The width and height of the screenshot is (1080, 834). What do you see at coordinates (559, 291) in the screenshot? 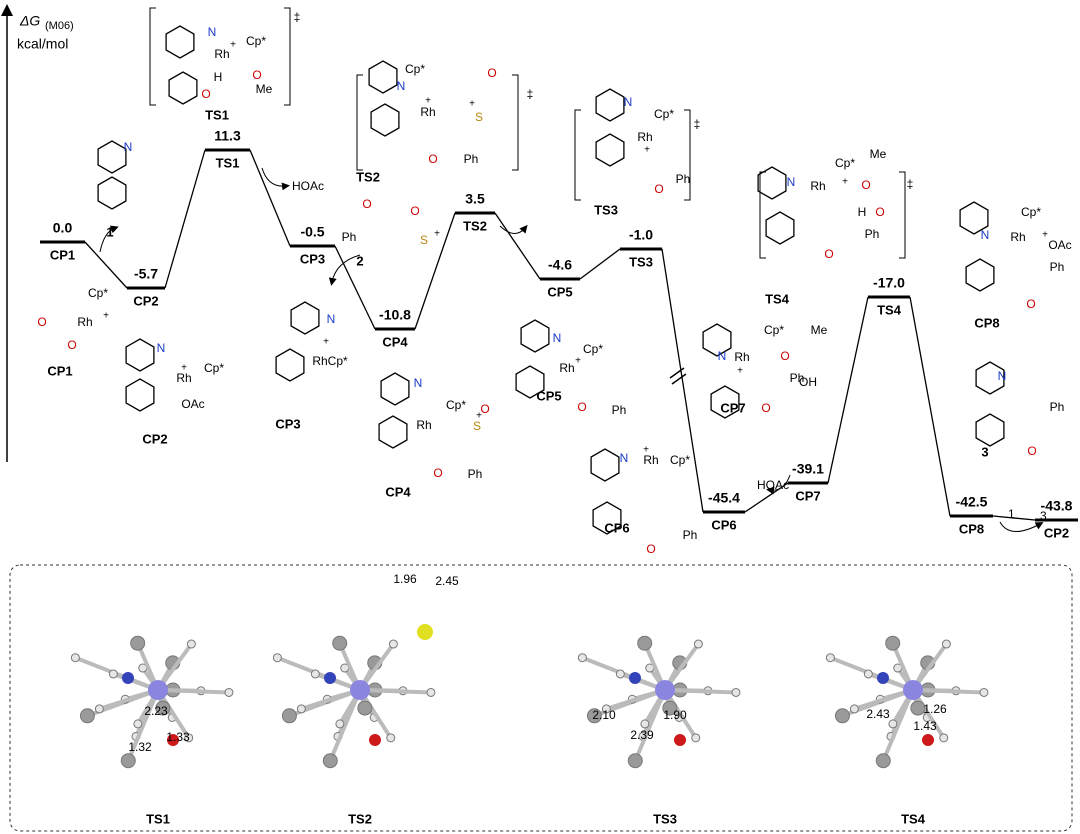
I see `state-label: CP5` at bounding box center [559, 291].